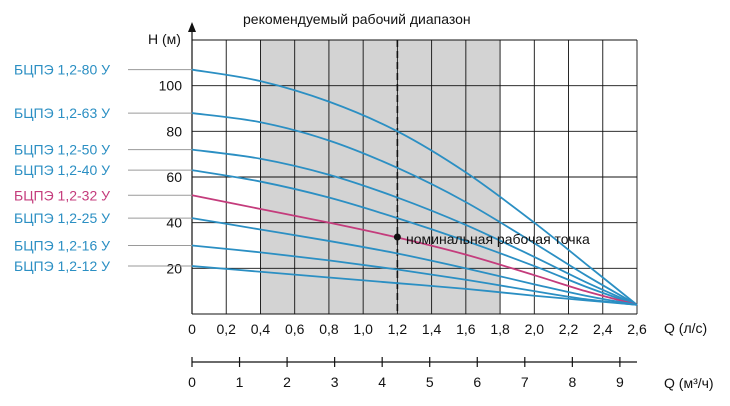 This screenshot has height=406, width=730. I want to click on x2-tick-label: 9, so click(620, 382).